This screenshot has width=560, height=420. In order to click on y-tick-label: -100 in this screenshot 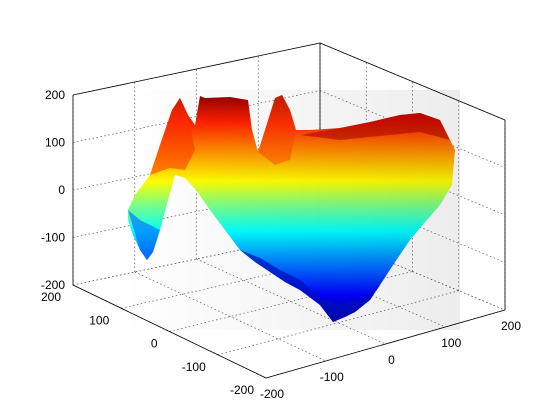, I will do `click(194, 367)`.